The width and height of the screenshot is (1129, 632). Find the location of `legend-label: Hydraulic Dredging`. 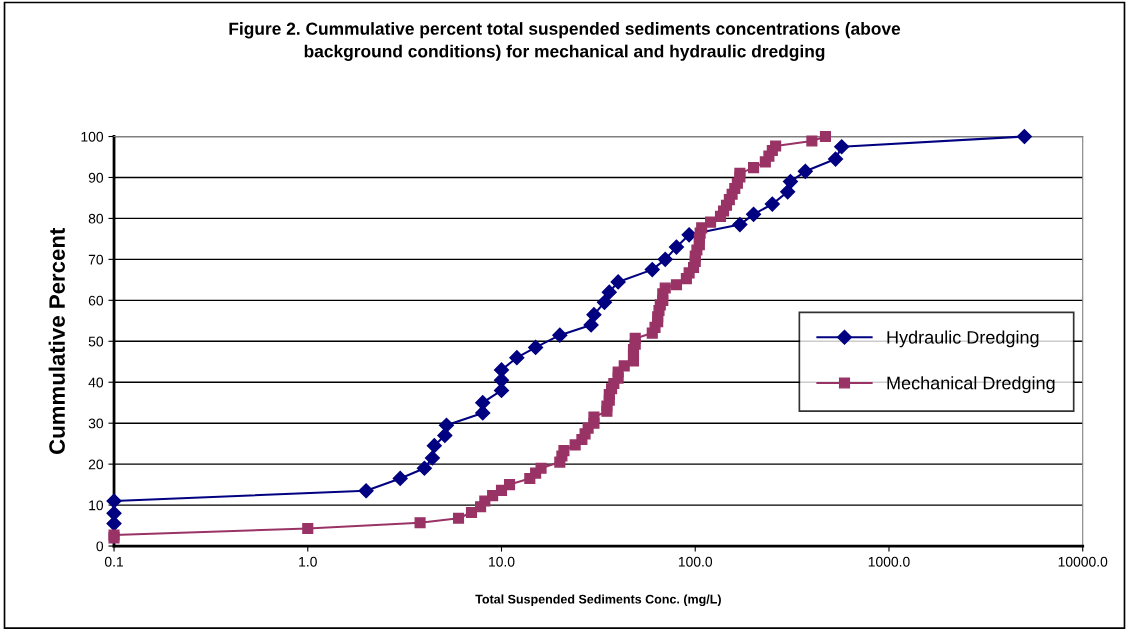

legend-label: Hydraulic Dredging is located at coordinates (963, 339).